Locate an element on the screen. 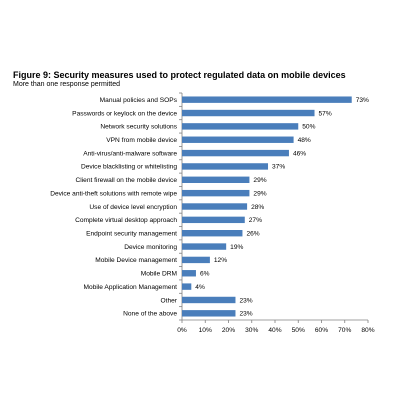  data-label: 27% is located at coordinates (255, 220).